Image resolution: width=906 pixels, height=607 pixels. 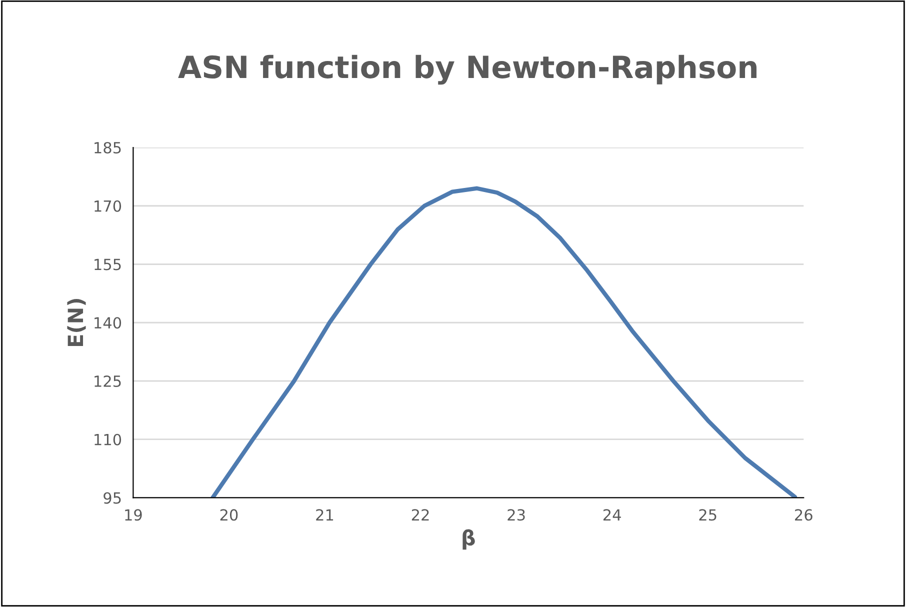 What do you see at coordinates (107, 264) in the screenshot?
I see `y-tick-label: 155` at bounding box center [107, 264].